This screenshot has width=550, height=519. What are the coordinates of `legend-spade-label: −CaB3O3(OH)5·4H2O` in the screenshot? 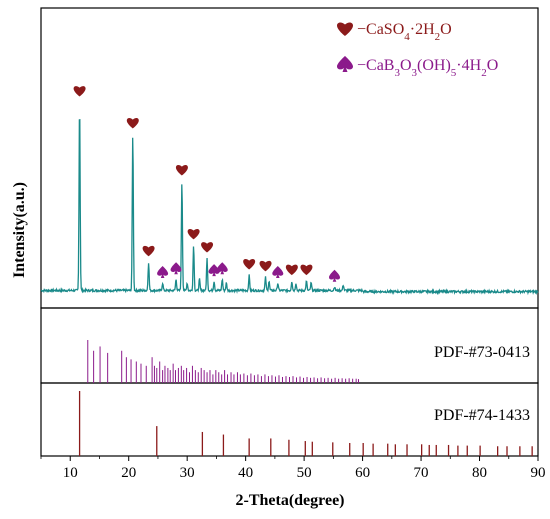 It's located at (427, 68).